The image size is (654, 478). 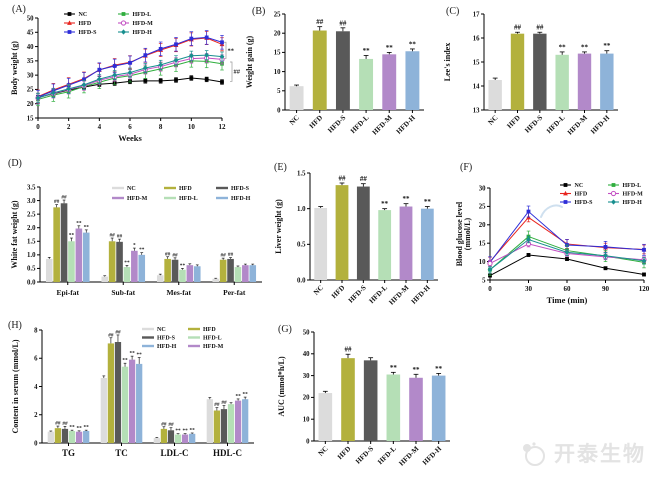 What do you see at coordinates (567, 300) in the screenshot?
I see `svg-text: Time (min)` at bounding box center [567, 300].